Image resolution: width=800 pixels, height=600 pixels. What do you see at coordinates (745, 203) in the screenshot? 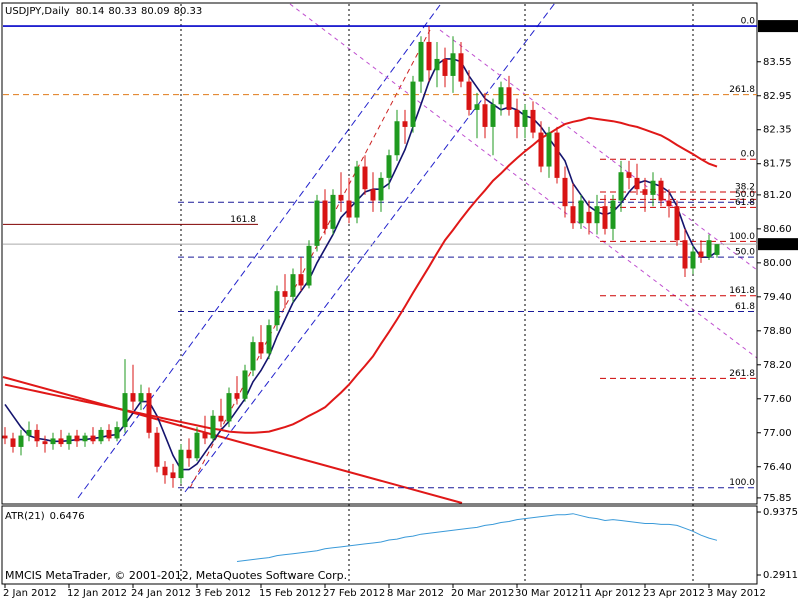
I see `level-label: 61.8` at bounding box center [745, 203].